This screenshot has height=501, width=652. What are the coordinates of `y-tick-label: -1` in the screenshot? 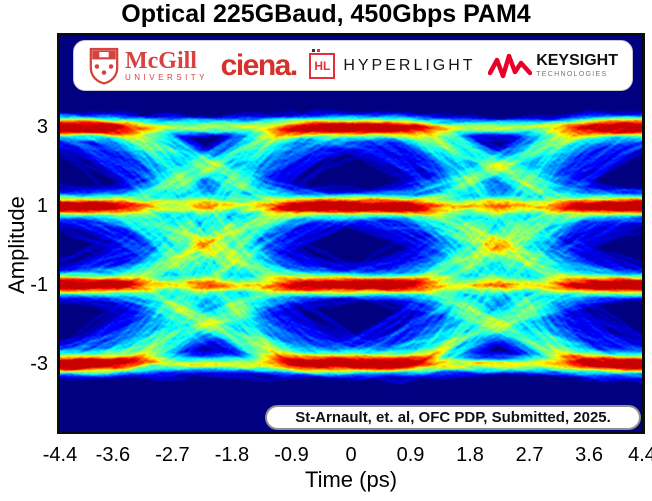 It's located at (39, 284).